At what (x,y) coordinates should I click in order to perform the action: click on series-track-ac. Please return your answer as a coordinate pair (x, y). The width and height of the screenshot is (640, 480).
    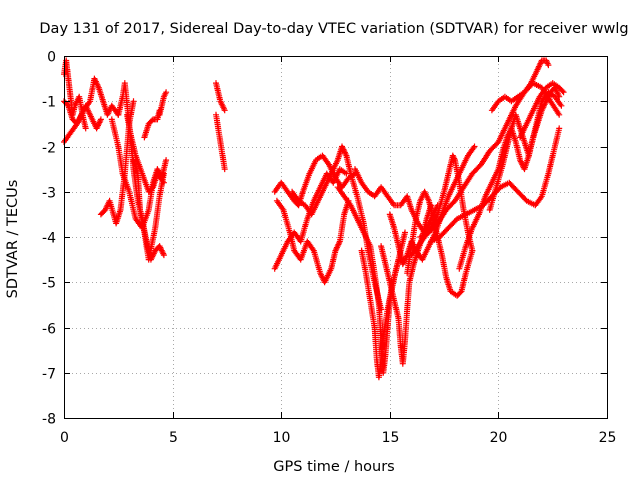
    Looking at the image, I should click on (542, 110).